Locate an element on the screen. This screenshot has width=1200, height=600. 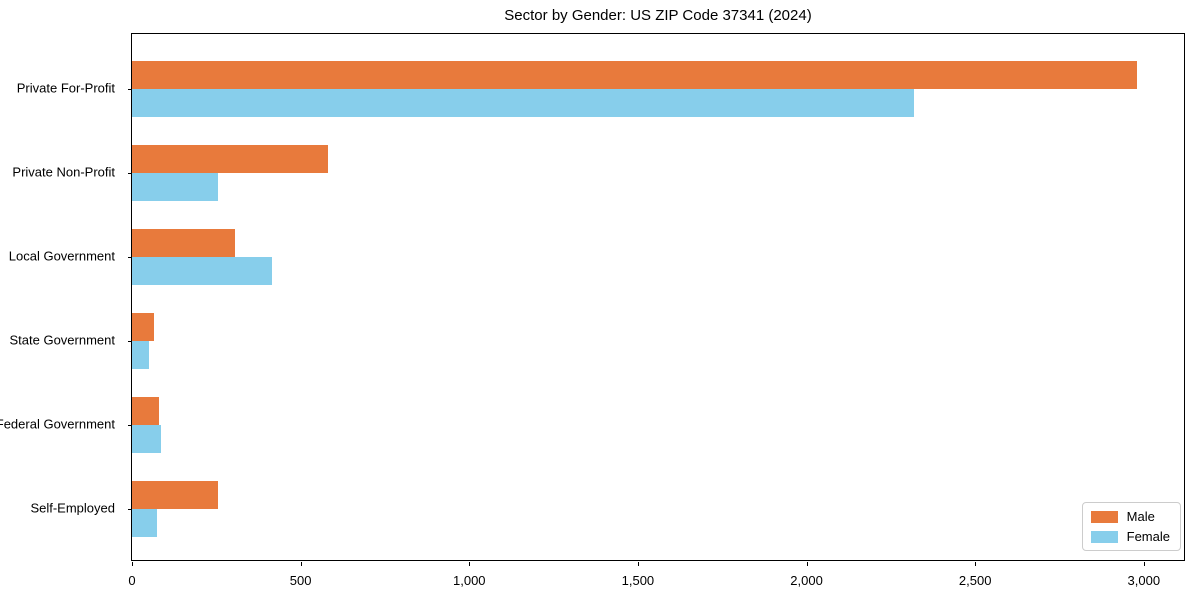
x-tick-label-3000: 3,000 is located at coordinates (1144, 580).